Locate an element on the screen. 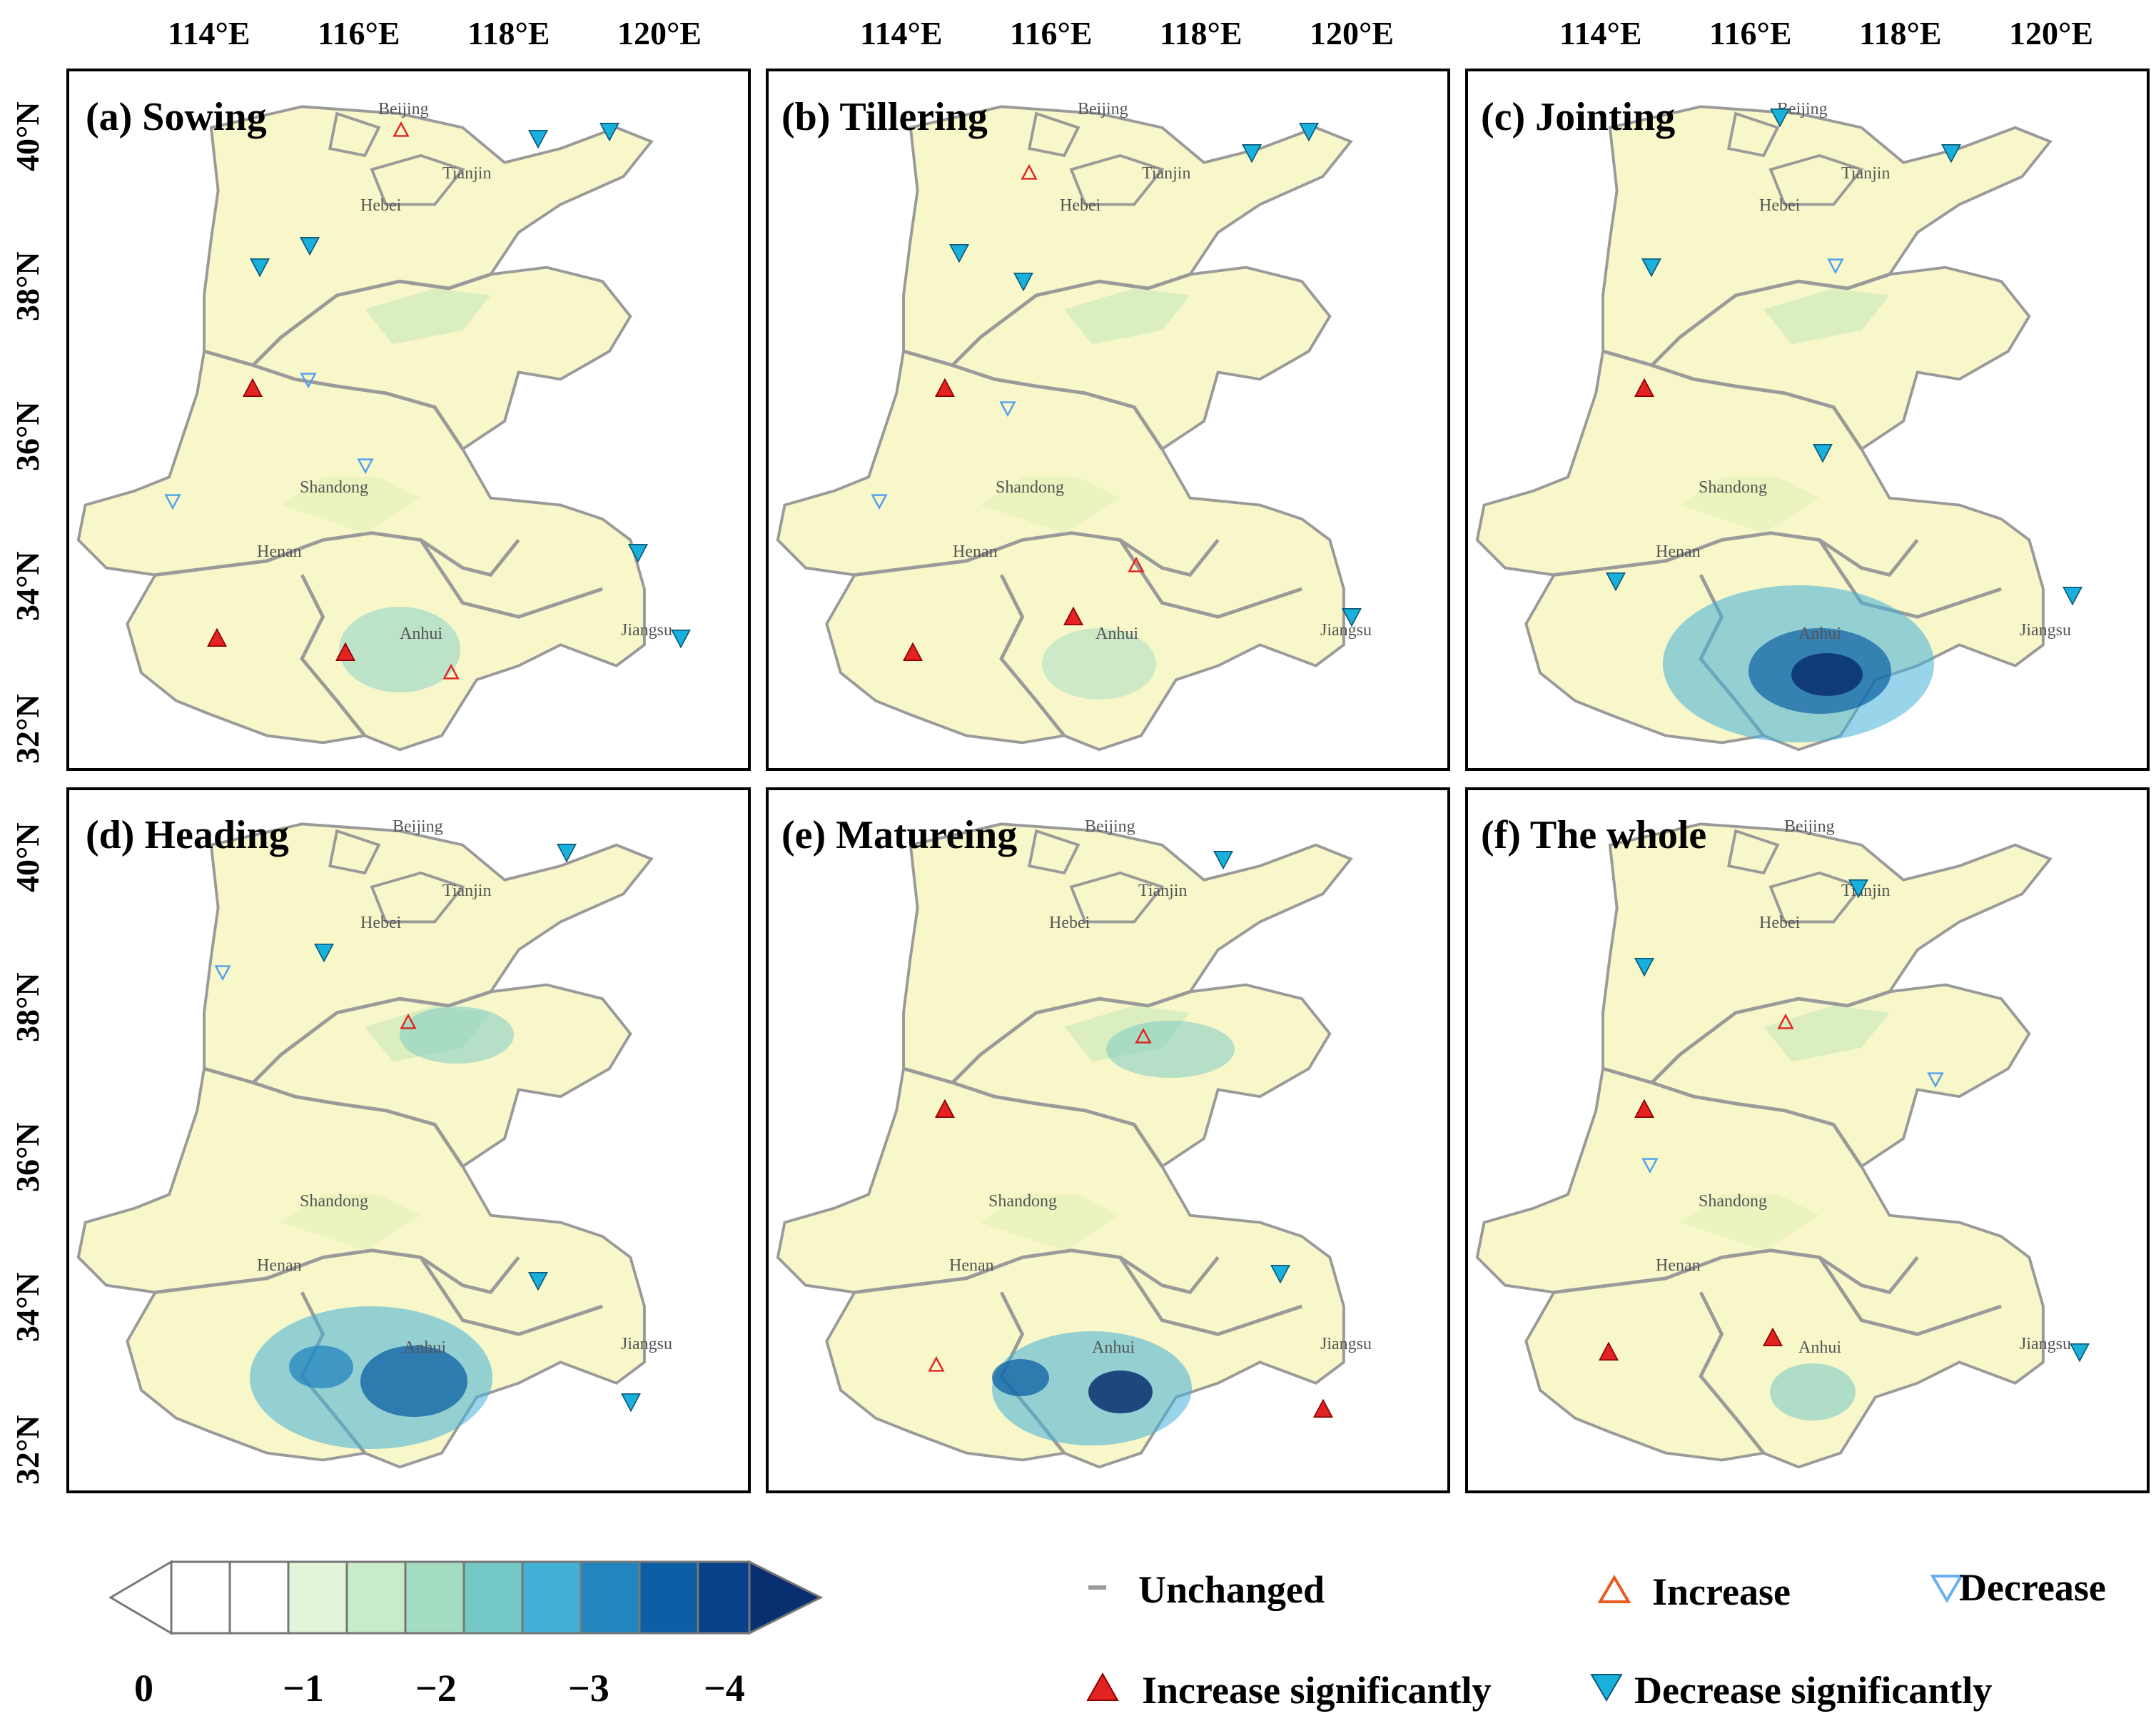 The image size is (2156, 1716). colorbar-label: −2 is located at coordinates (436, 1688).